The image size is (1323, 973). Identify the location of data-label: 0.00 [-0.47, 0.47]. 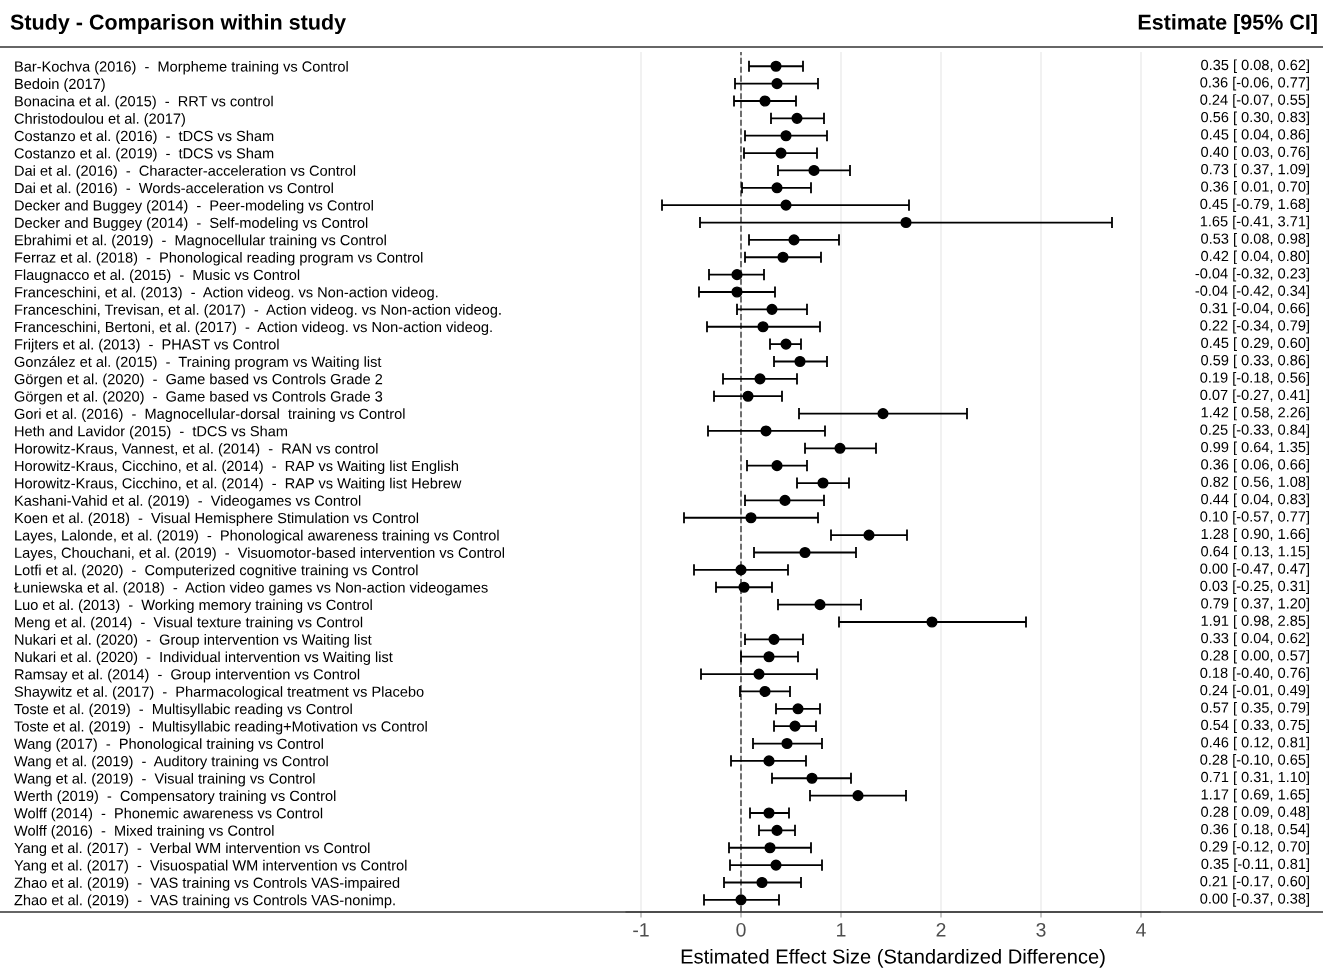
(1254, 570).